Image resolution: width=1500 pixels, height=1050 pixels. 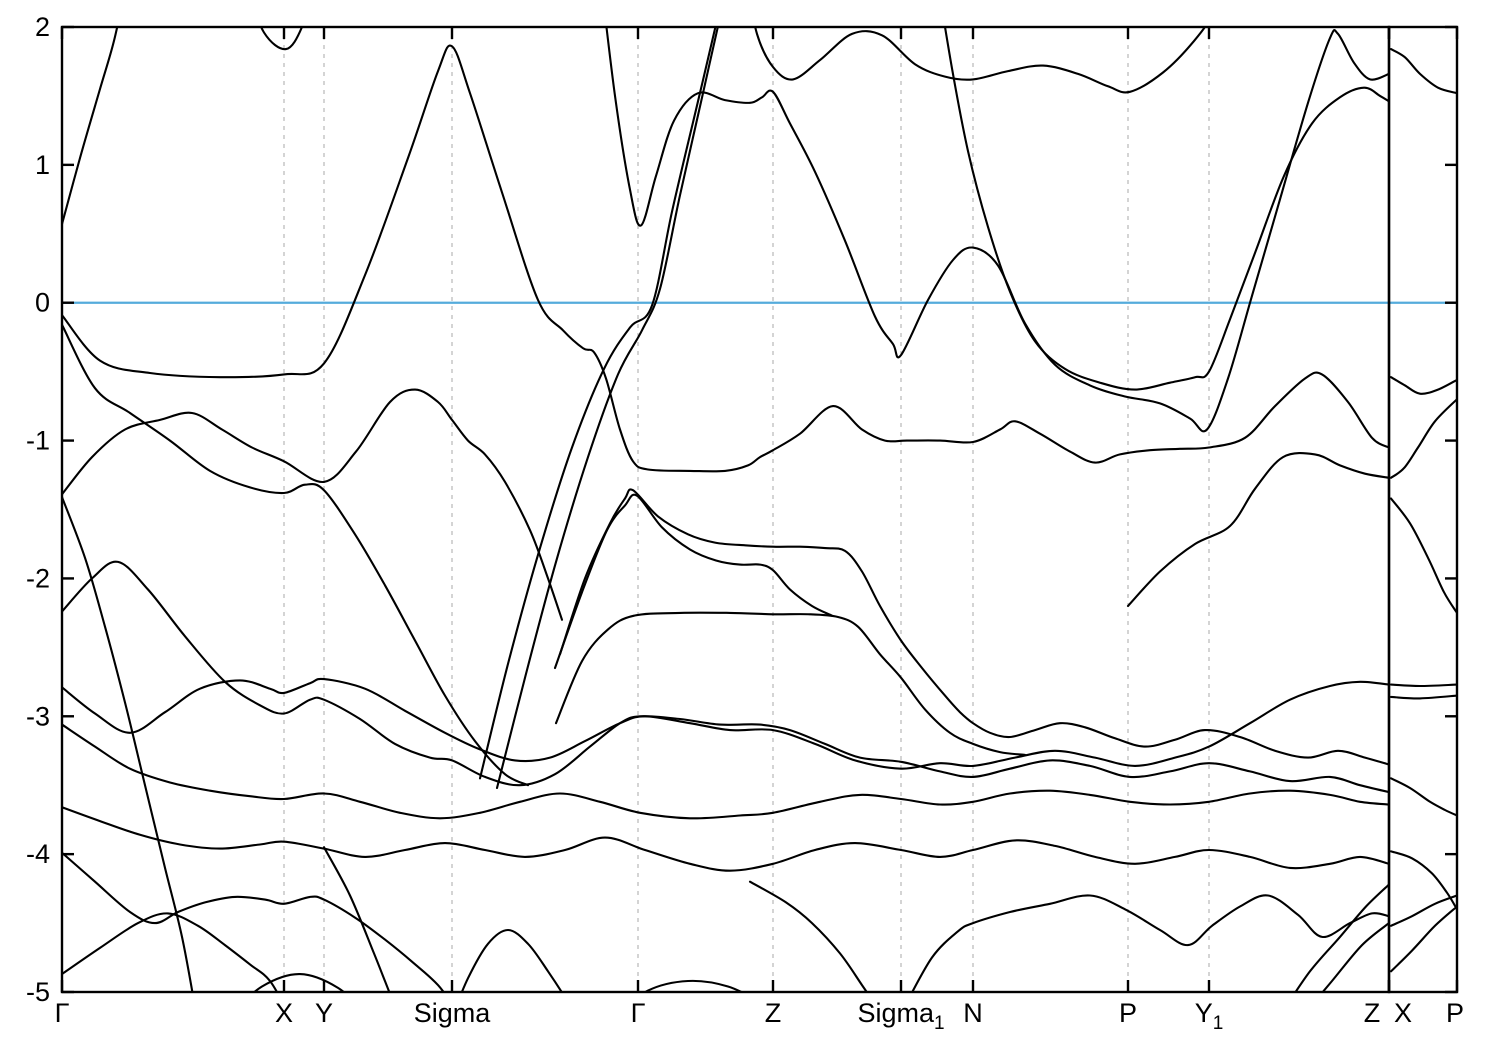 I want to click on panel-border, so click(x=1423, y=509).